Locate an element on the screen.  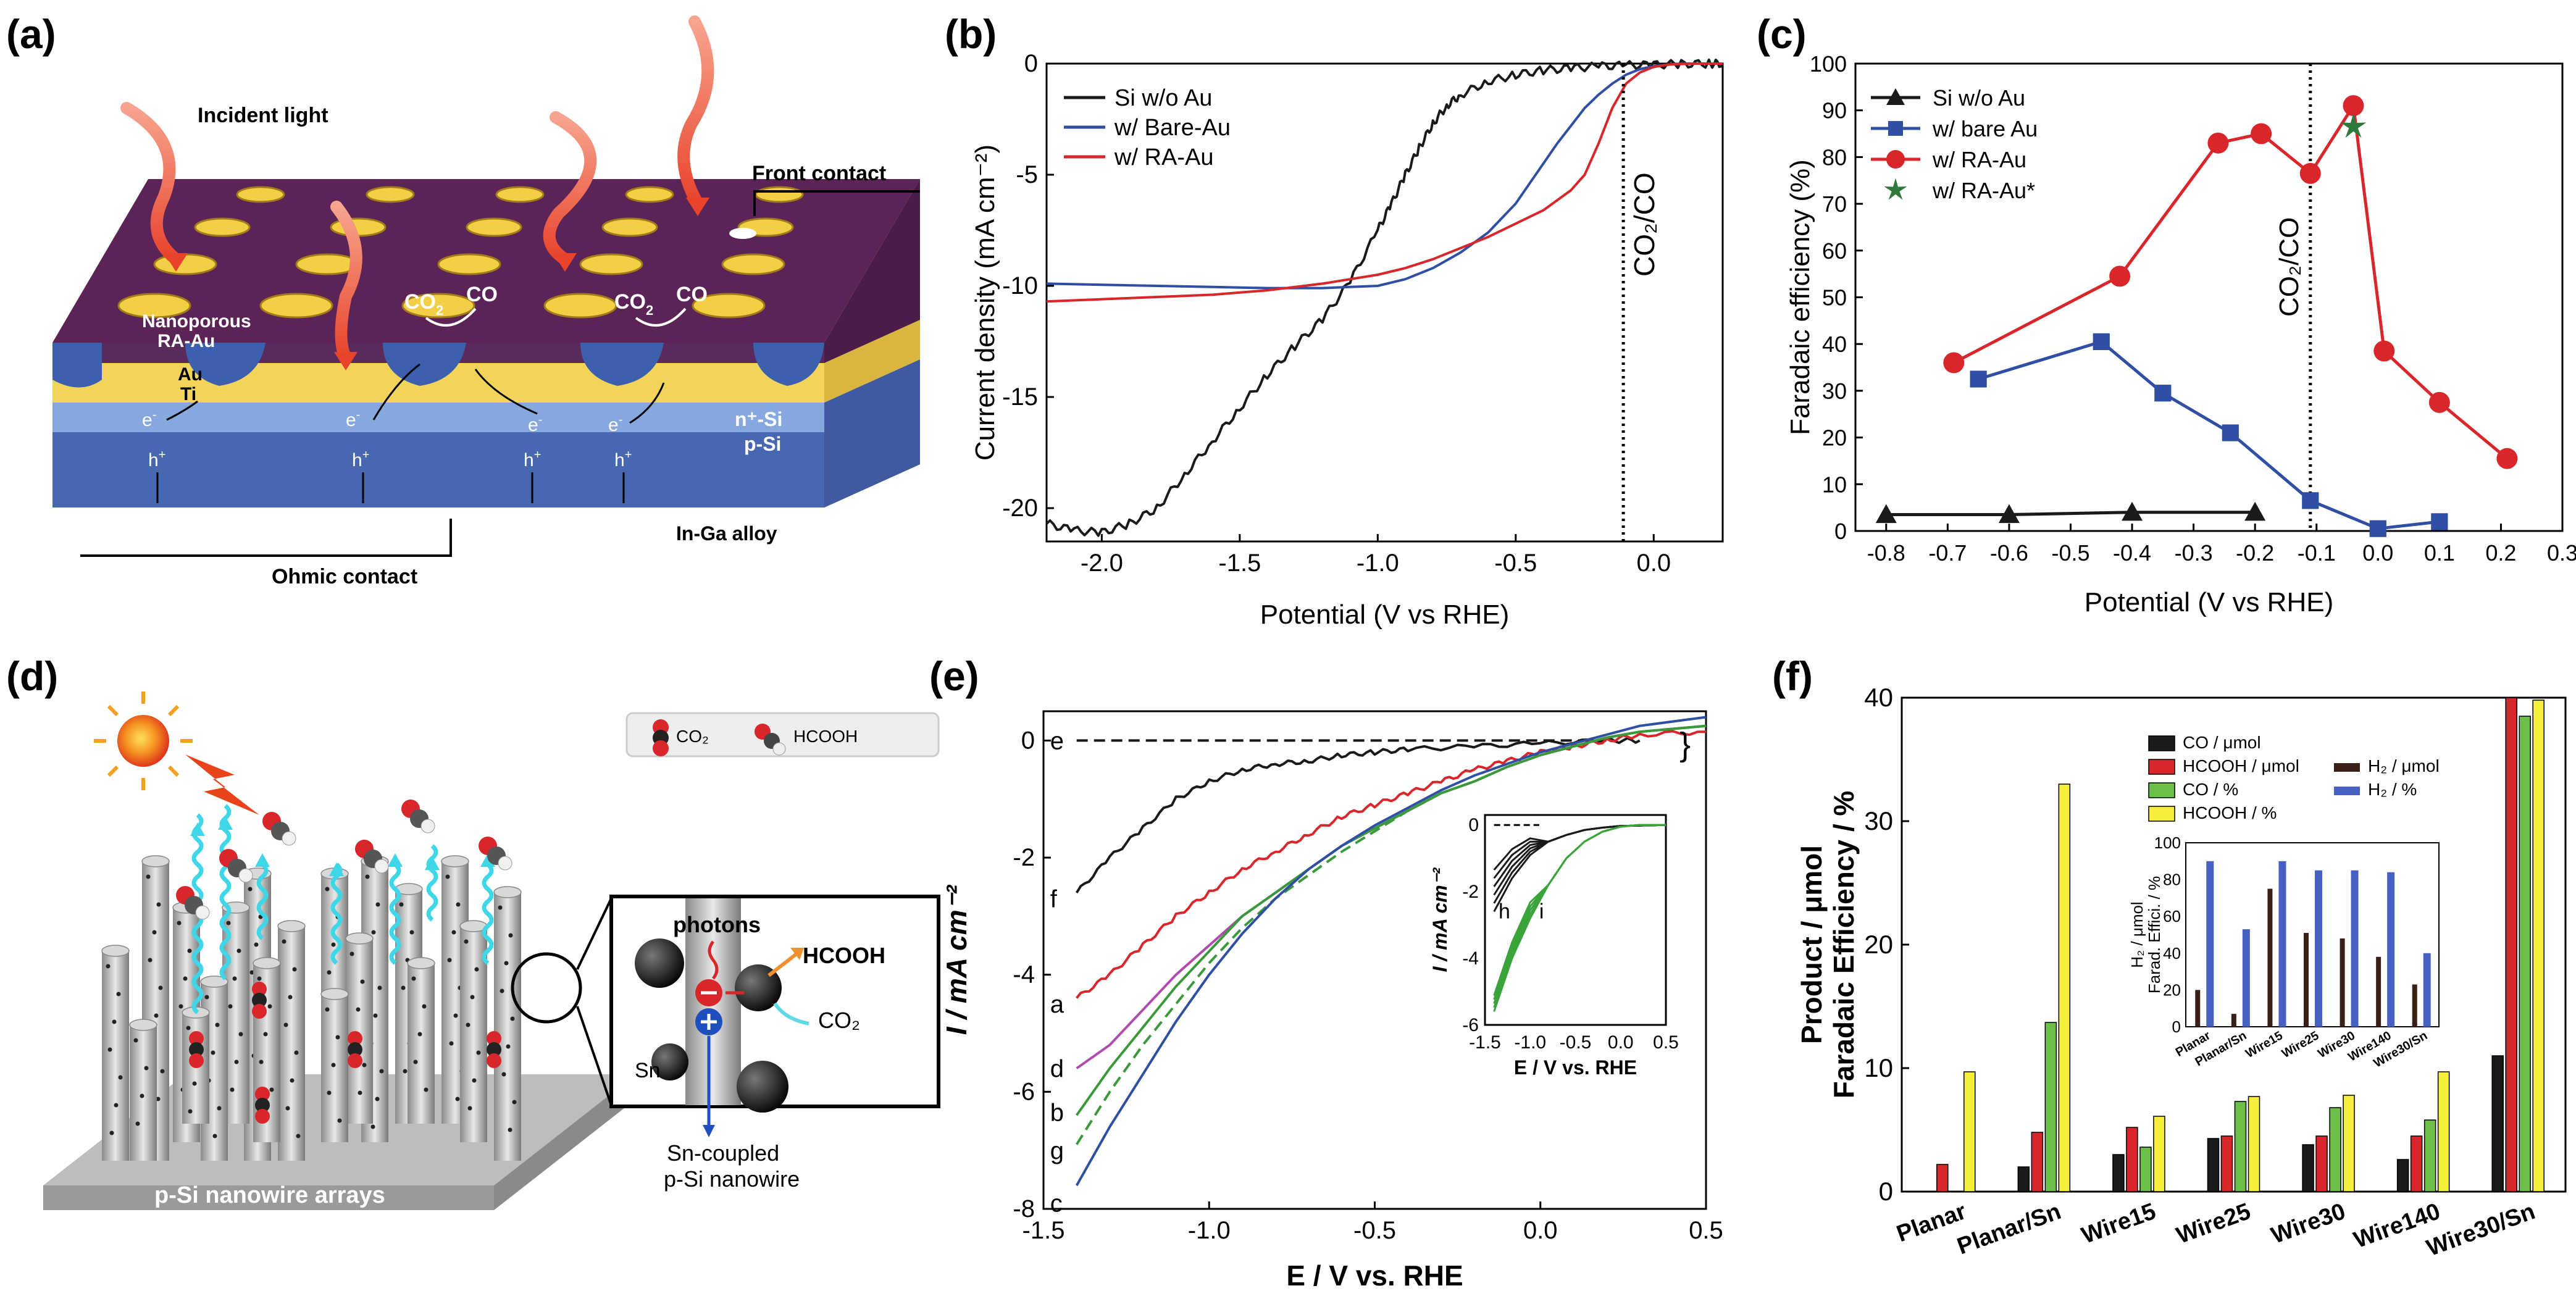
wavy-arrow is located at coordinates (337, 914).